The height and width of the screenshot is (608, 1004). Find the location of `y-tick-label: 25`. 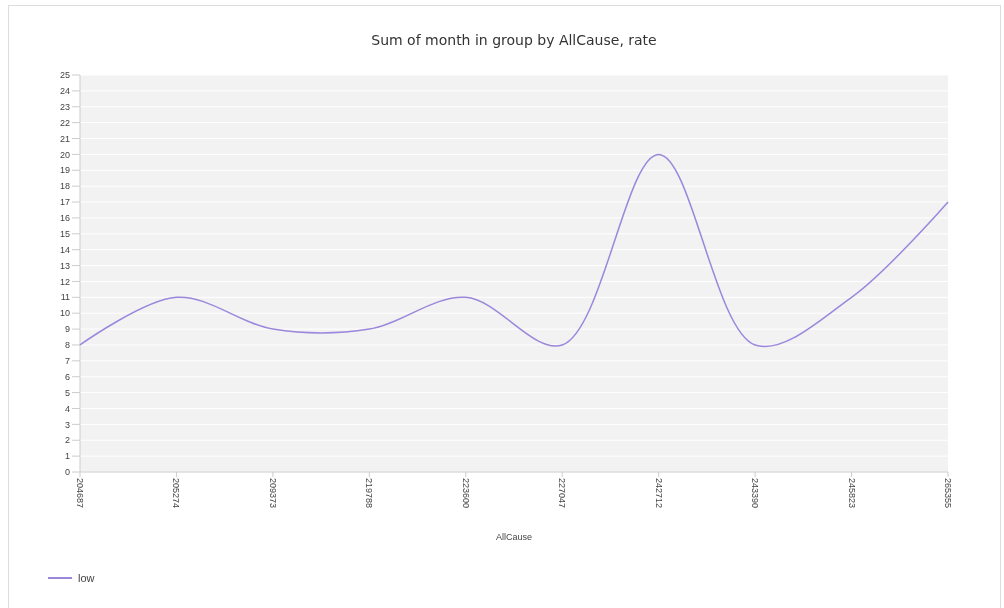

y-tick-label: 25 is located at coordinates (64, 75).